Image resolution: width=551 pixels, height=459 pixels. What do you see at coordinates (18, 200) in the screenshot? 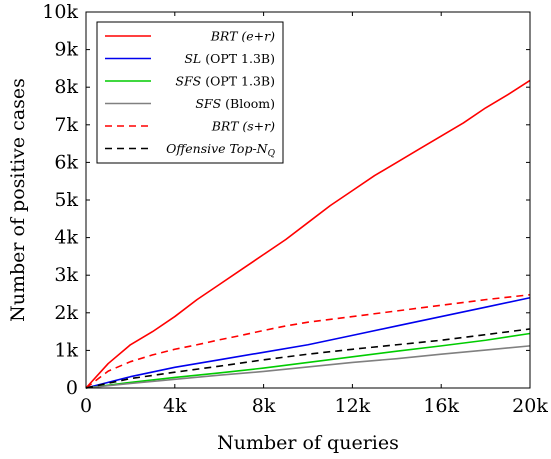
I see `y-axis-label: Number of positive cases` at bounding box center [18, 200].